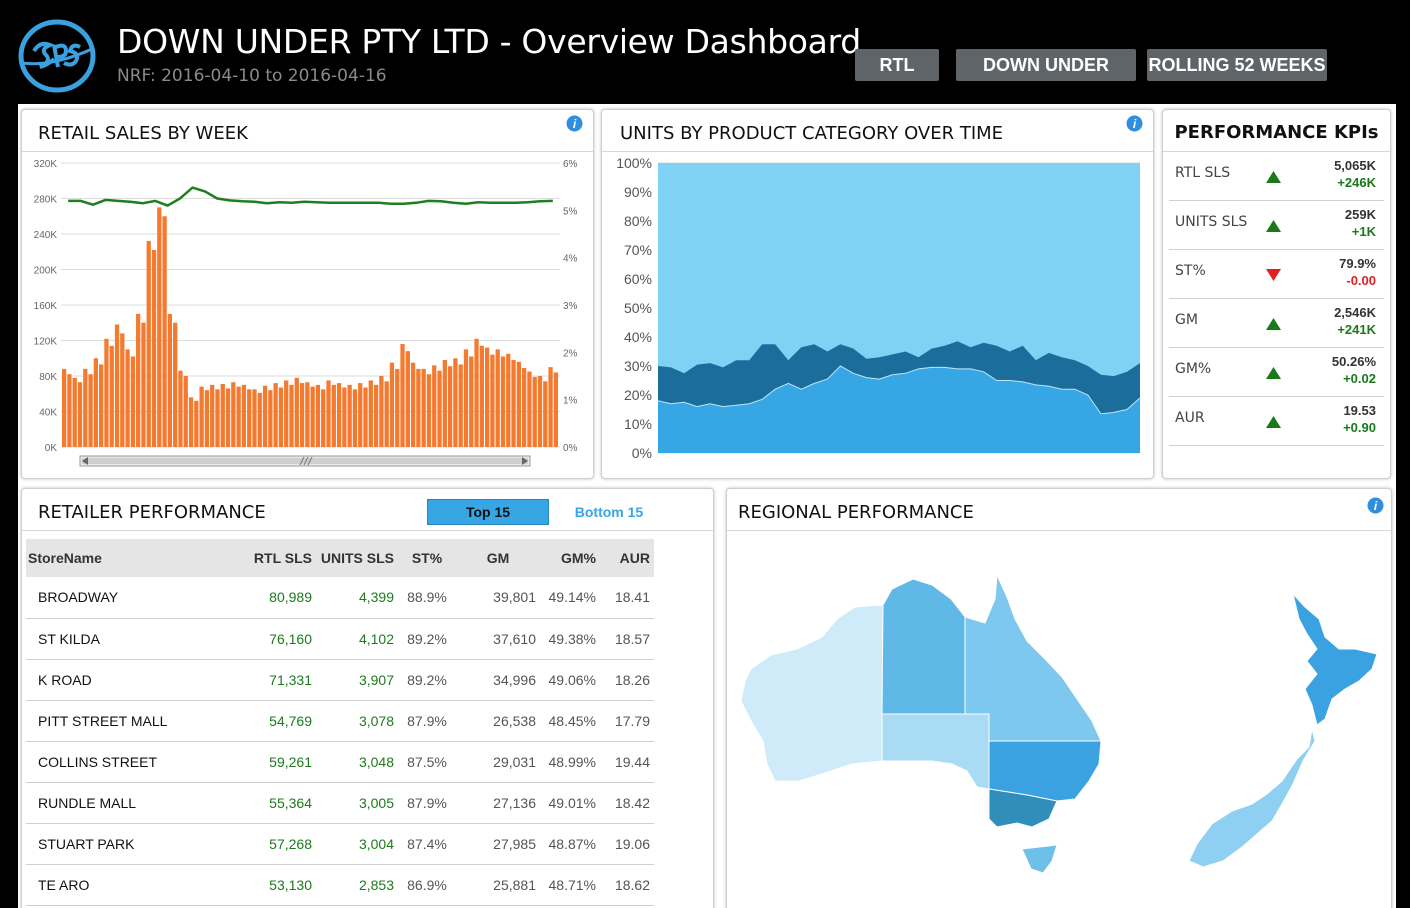 This screenshot has height=908, width=1410. I want to click on grip-icon, so click(306, 461).